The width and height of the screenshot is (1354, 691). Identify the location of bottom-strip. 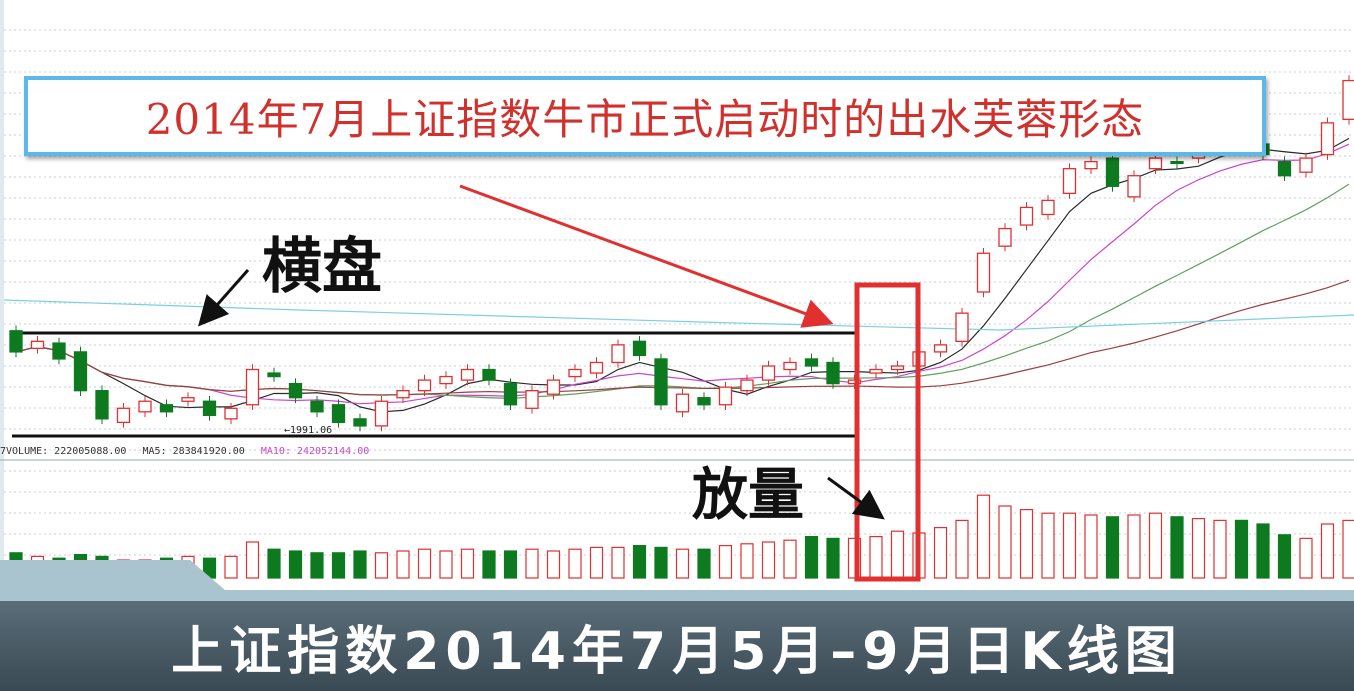
(677, 580).